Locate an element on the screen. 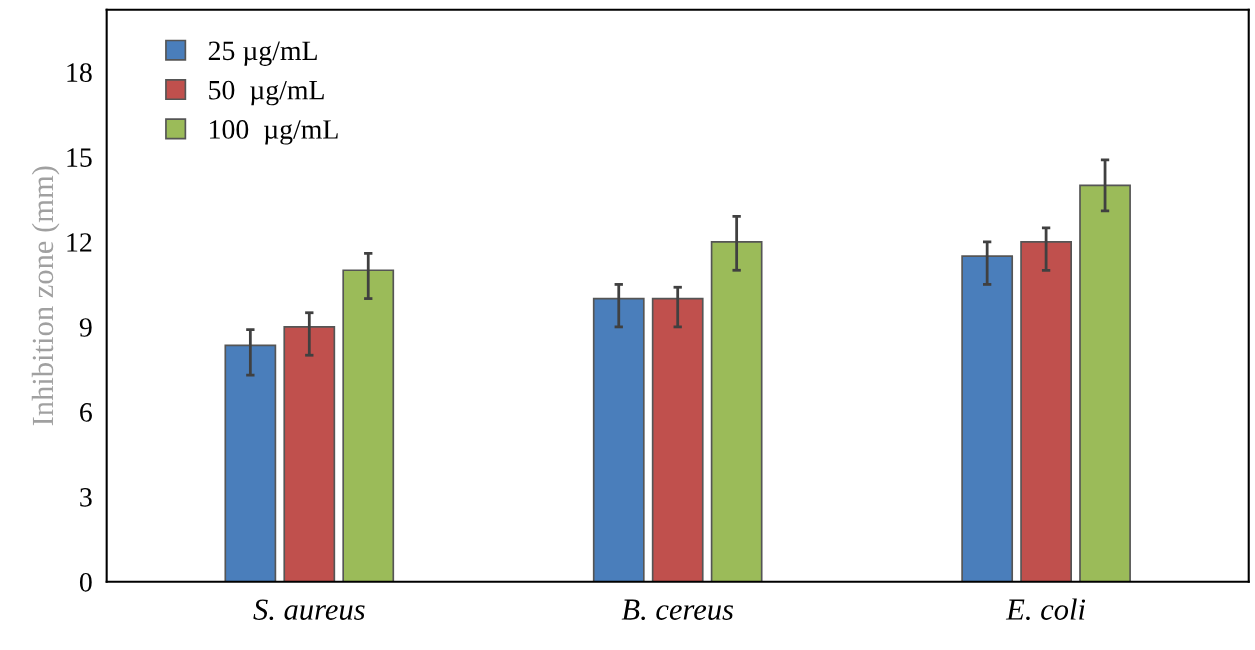 This screenshot has width=1255, height=650. y-tick-label: 18 is located at coordinates (79, 72).